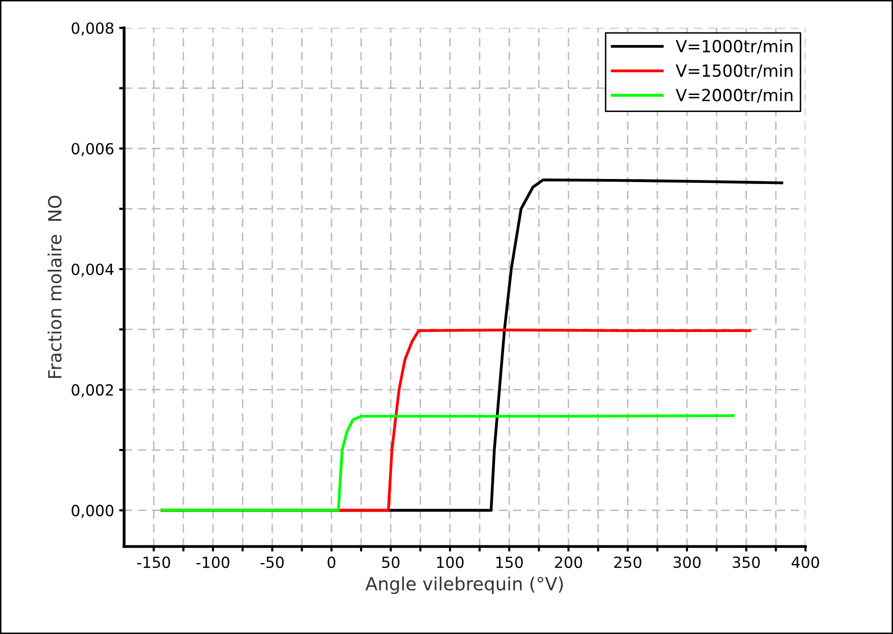 The width and height of the screenshot is (893, 634). What do you see at coordinates (464, 585) in the screenshot?
I see `x-axis-title: Angle vilebrequin (°V)` at bounding box center [464, 585].